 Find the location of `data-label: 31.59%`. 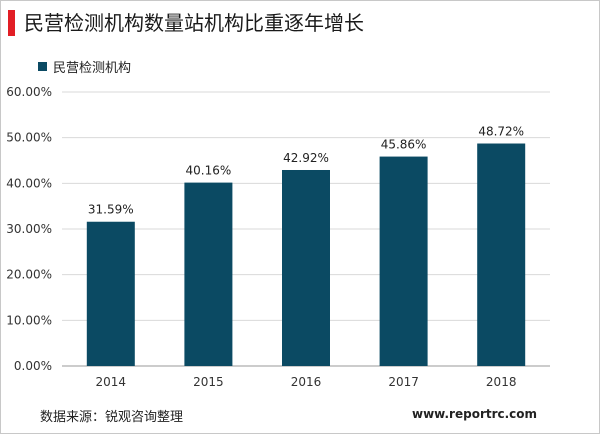

data-label: 31.59% is located at coordinates (111, 210).